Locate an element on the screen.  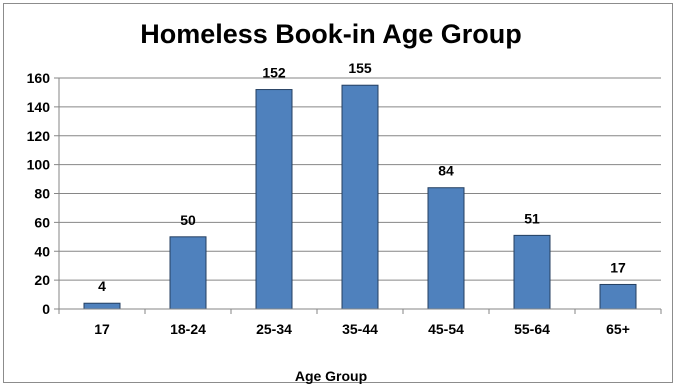
x-tick-label: 25-34 is located at coordinates (274, 329).